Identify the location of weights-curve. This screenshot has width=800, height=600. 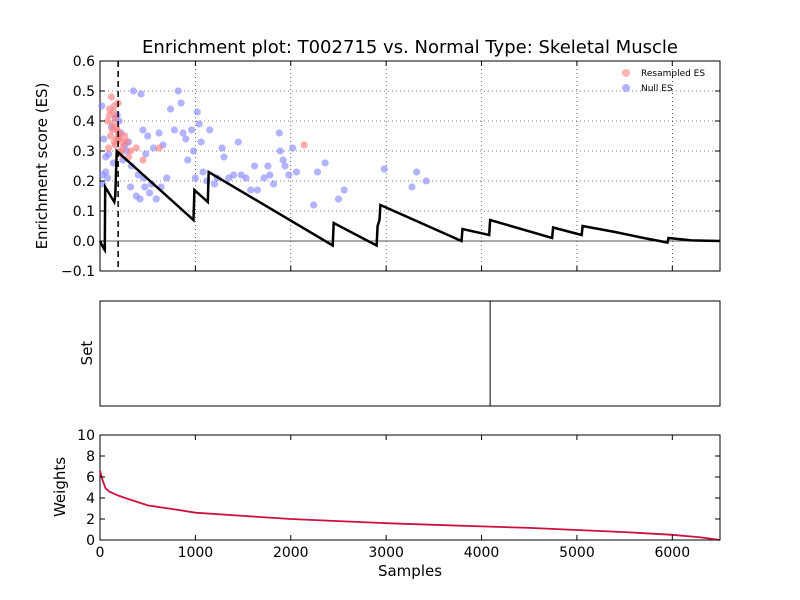
(410, 505).